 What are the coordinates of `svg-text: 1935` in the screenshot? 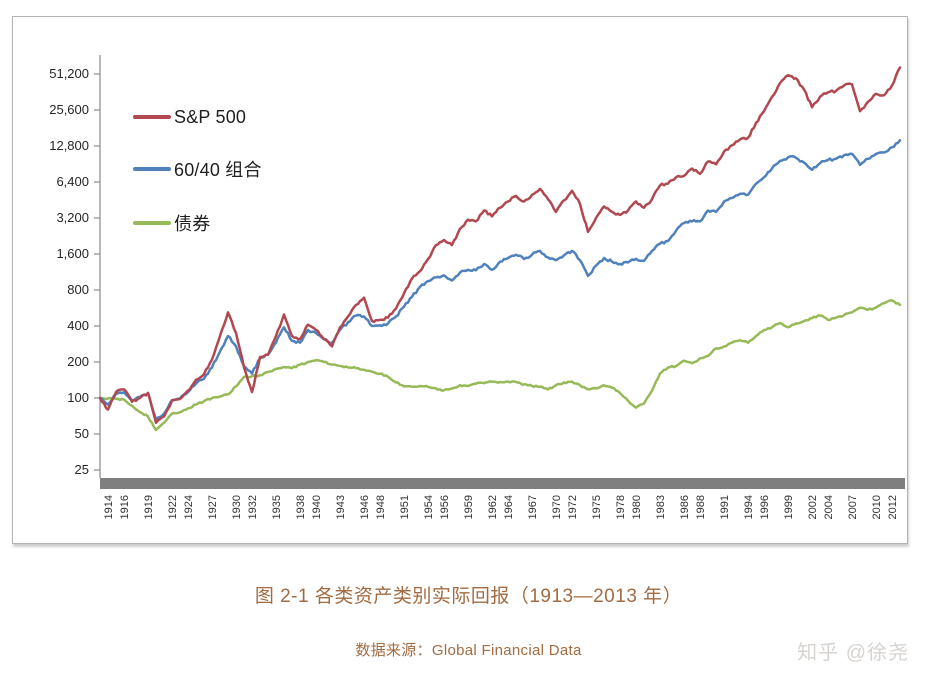 It's located at (277, 507).